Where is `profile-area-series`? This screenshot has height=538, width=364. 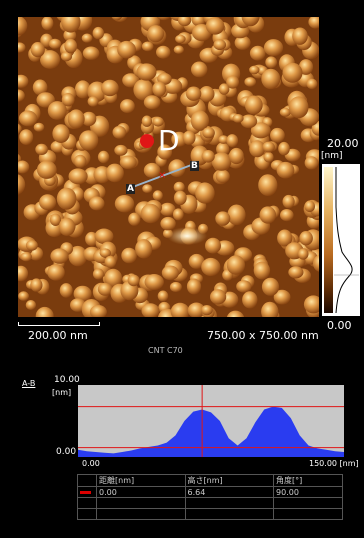 profile-area-series is located at coordinates (211, 431).